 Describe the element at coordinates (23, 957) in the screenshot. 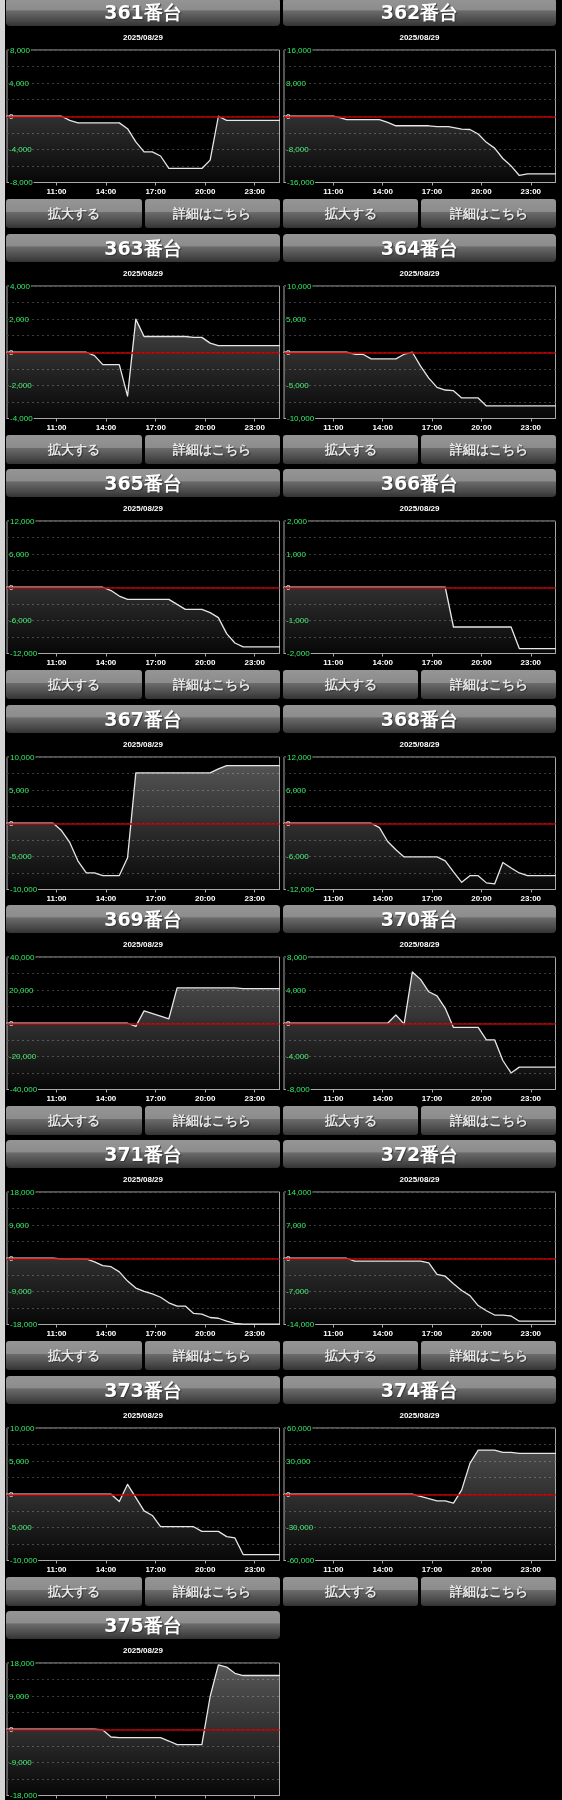

I see `y-tick-label: 40,000` at that location.